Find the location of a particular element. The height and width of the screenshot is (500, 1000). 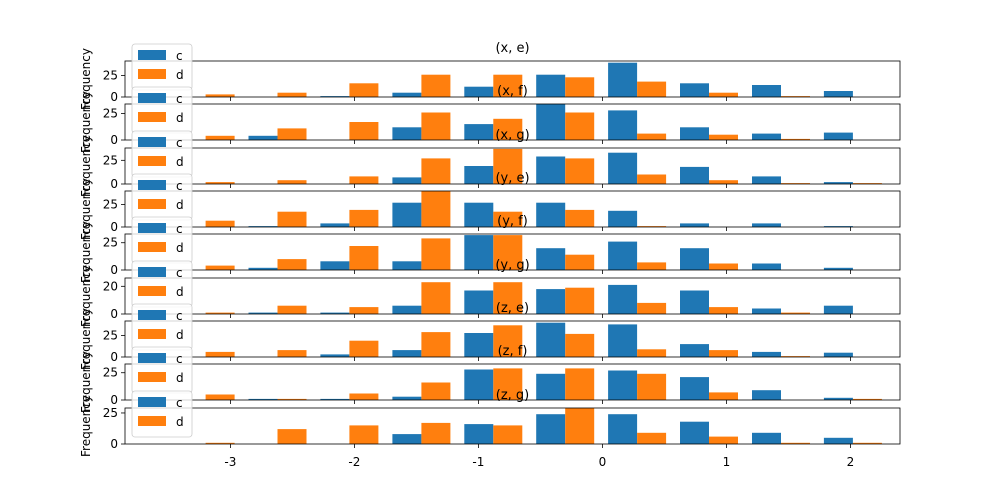

subplot-title: (y, e) is located at coordinates (512, 178).